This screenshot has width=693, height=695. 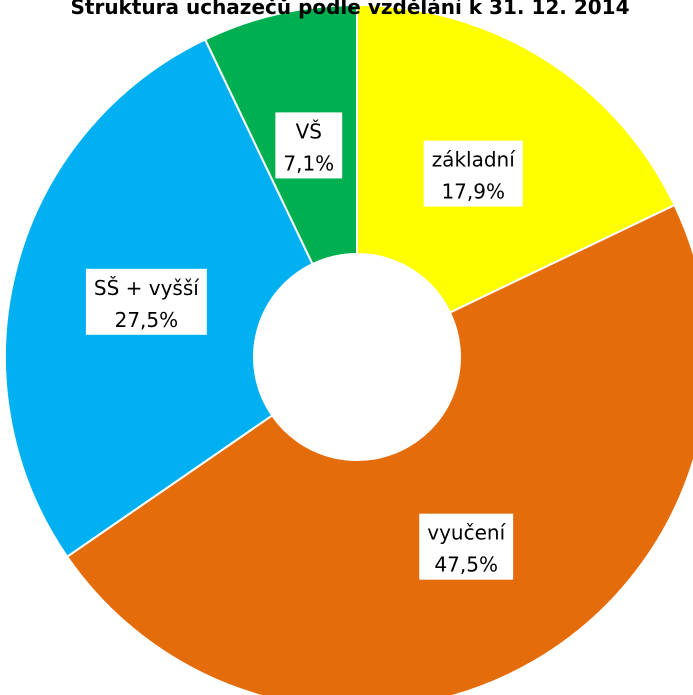 I want to click on value-label: 17,9%, so click(x=473, y=192).